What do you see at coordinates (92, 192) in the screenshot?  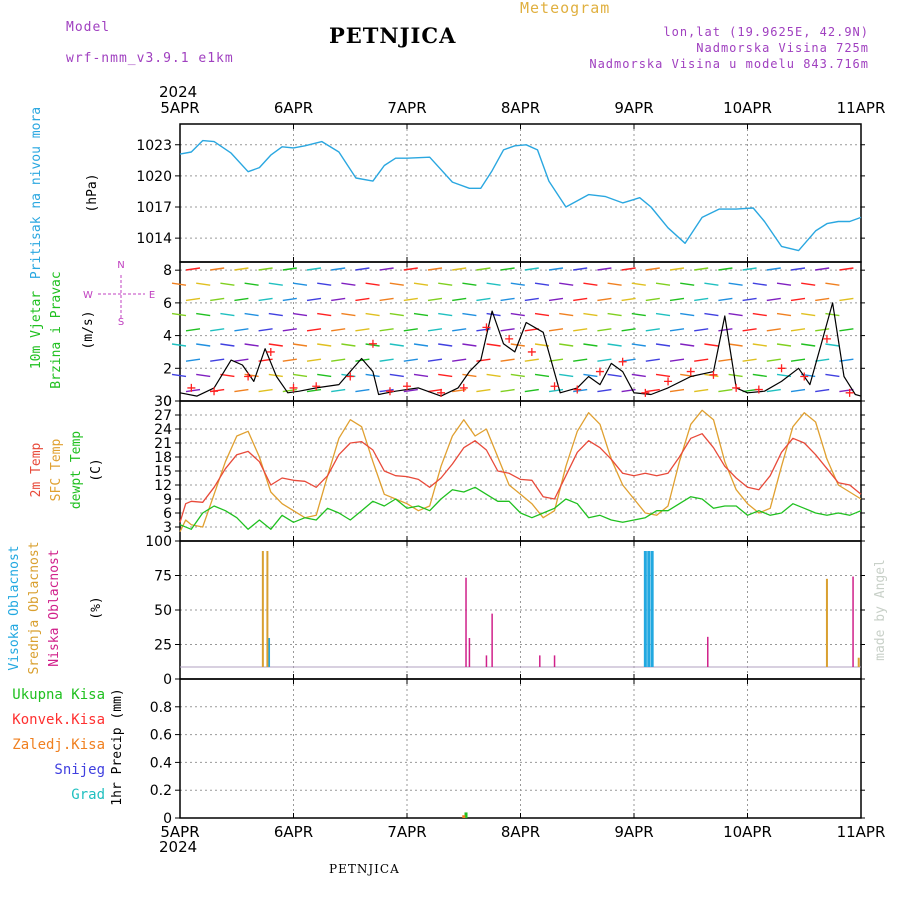 I see `pressure-unit-label: (hPa)` at bounding box center [92, 192].